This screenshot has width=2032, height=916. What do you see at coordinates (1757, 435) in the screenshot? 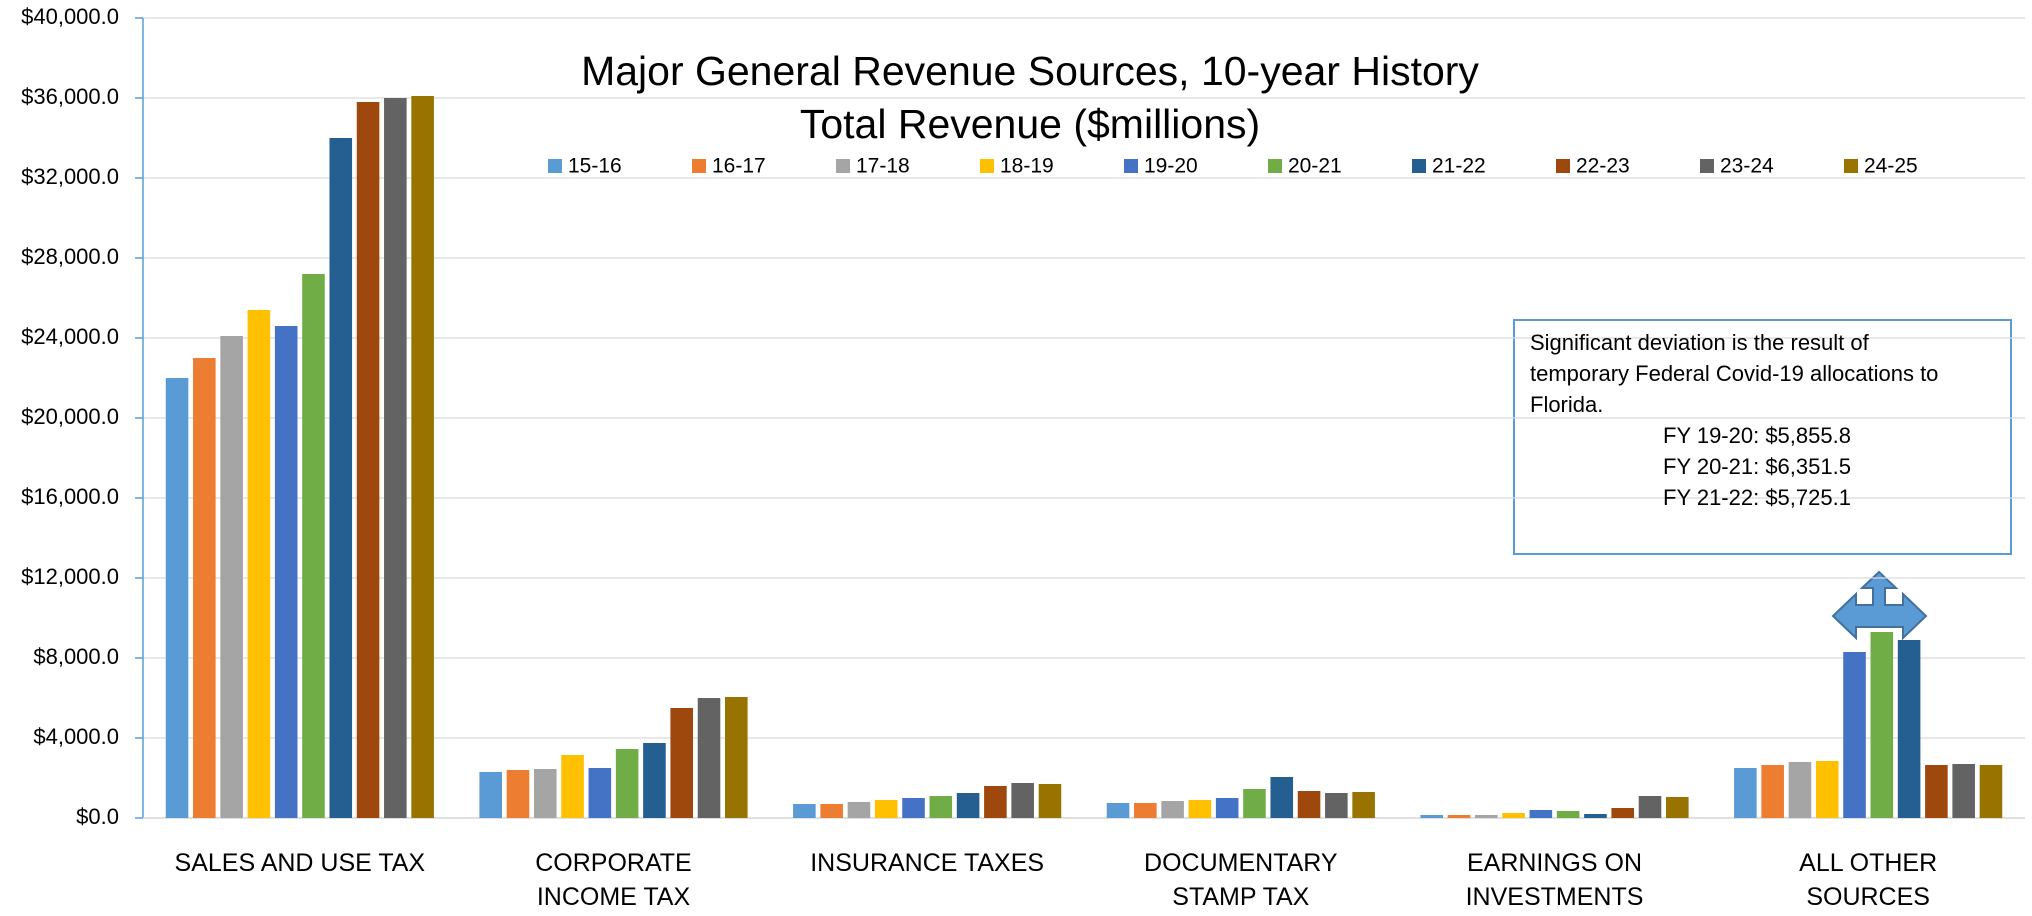
I see `annotation-text: FY 19-20: $5,855.8` at bounding box center [1757, 435].